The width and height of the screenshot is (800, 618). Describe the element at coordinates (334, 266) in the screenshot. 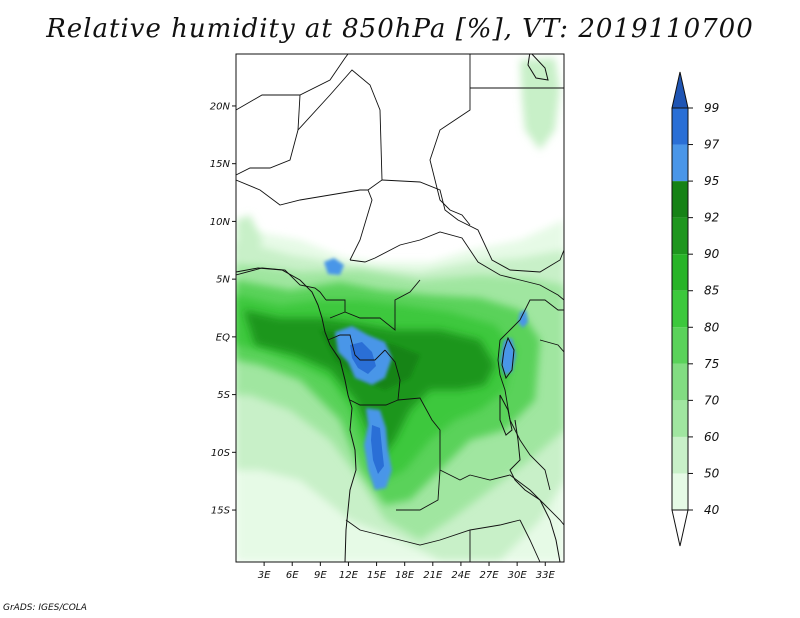

I see `rh-patch-97-cameroon` at that location.